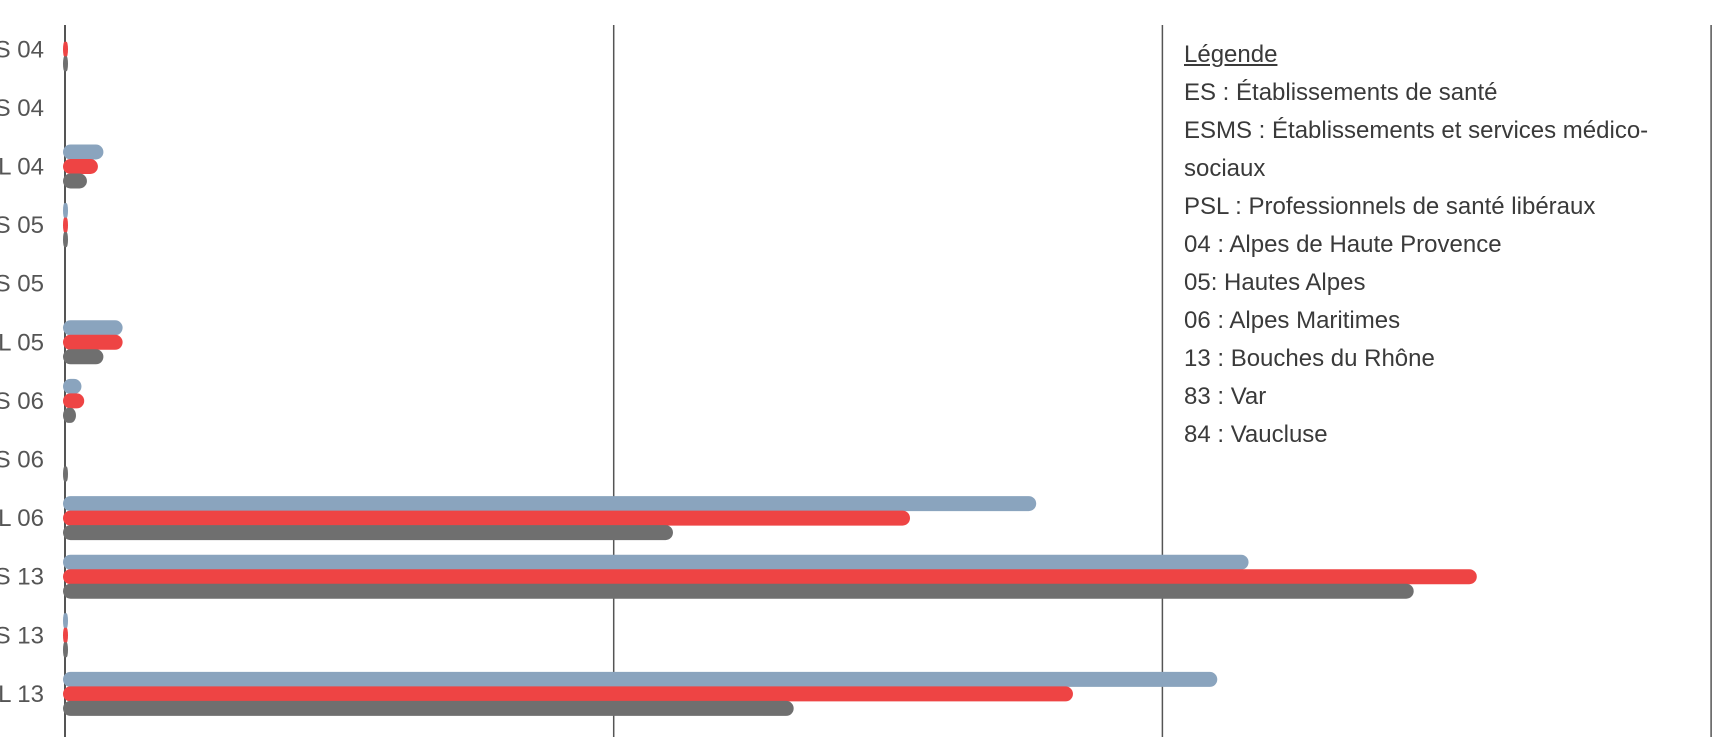  What do you see at coordinates (1275, 282) in the screenshot?
I see `legend-entry-05: 05: Hautes Alpes` at bounding box center [1275, 282].